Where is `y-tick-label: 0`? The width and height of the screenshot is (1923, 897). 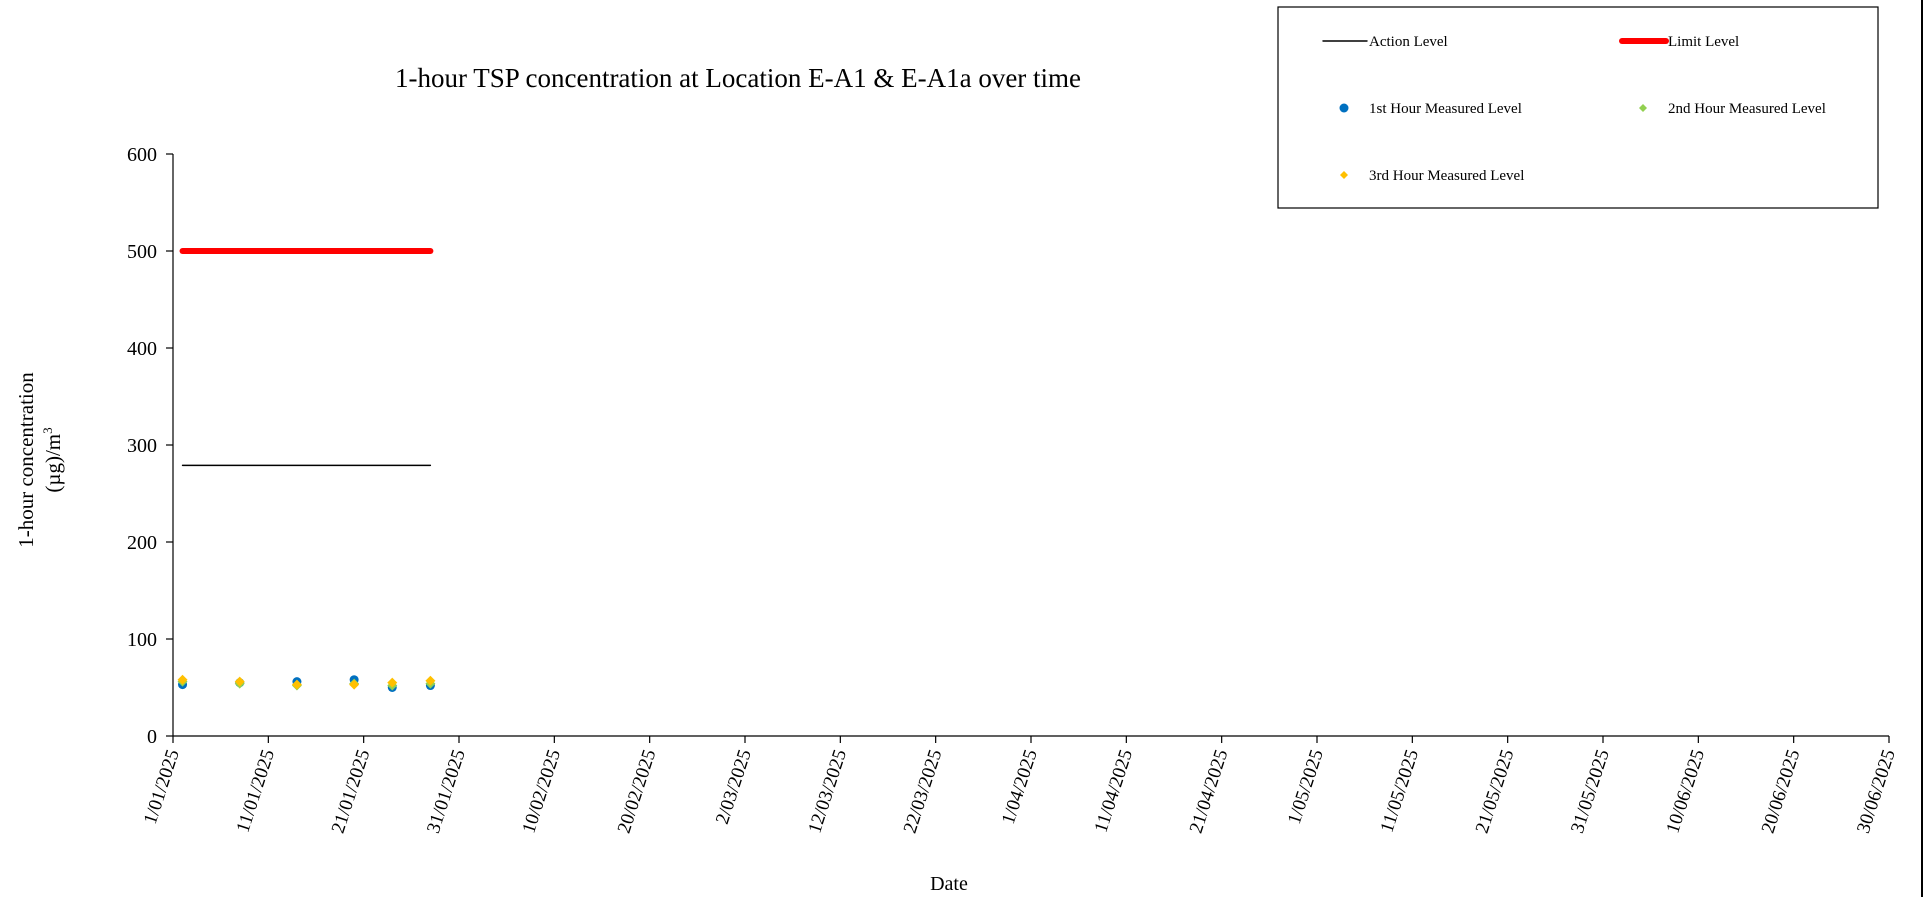 y-tick-label: 0 is located at coordinates (152, 737).